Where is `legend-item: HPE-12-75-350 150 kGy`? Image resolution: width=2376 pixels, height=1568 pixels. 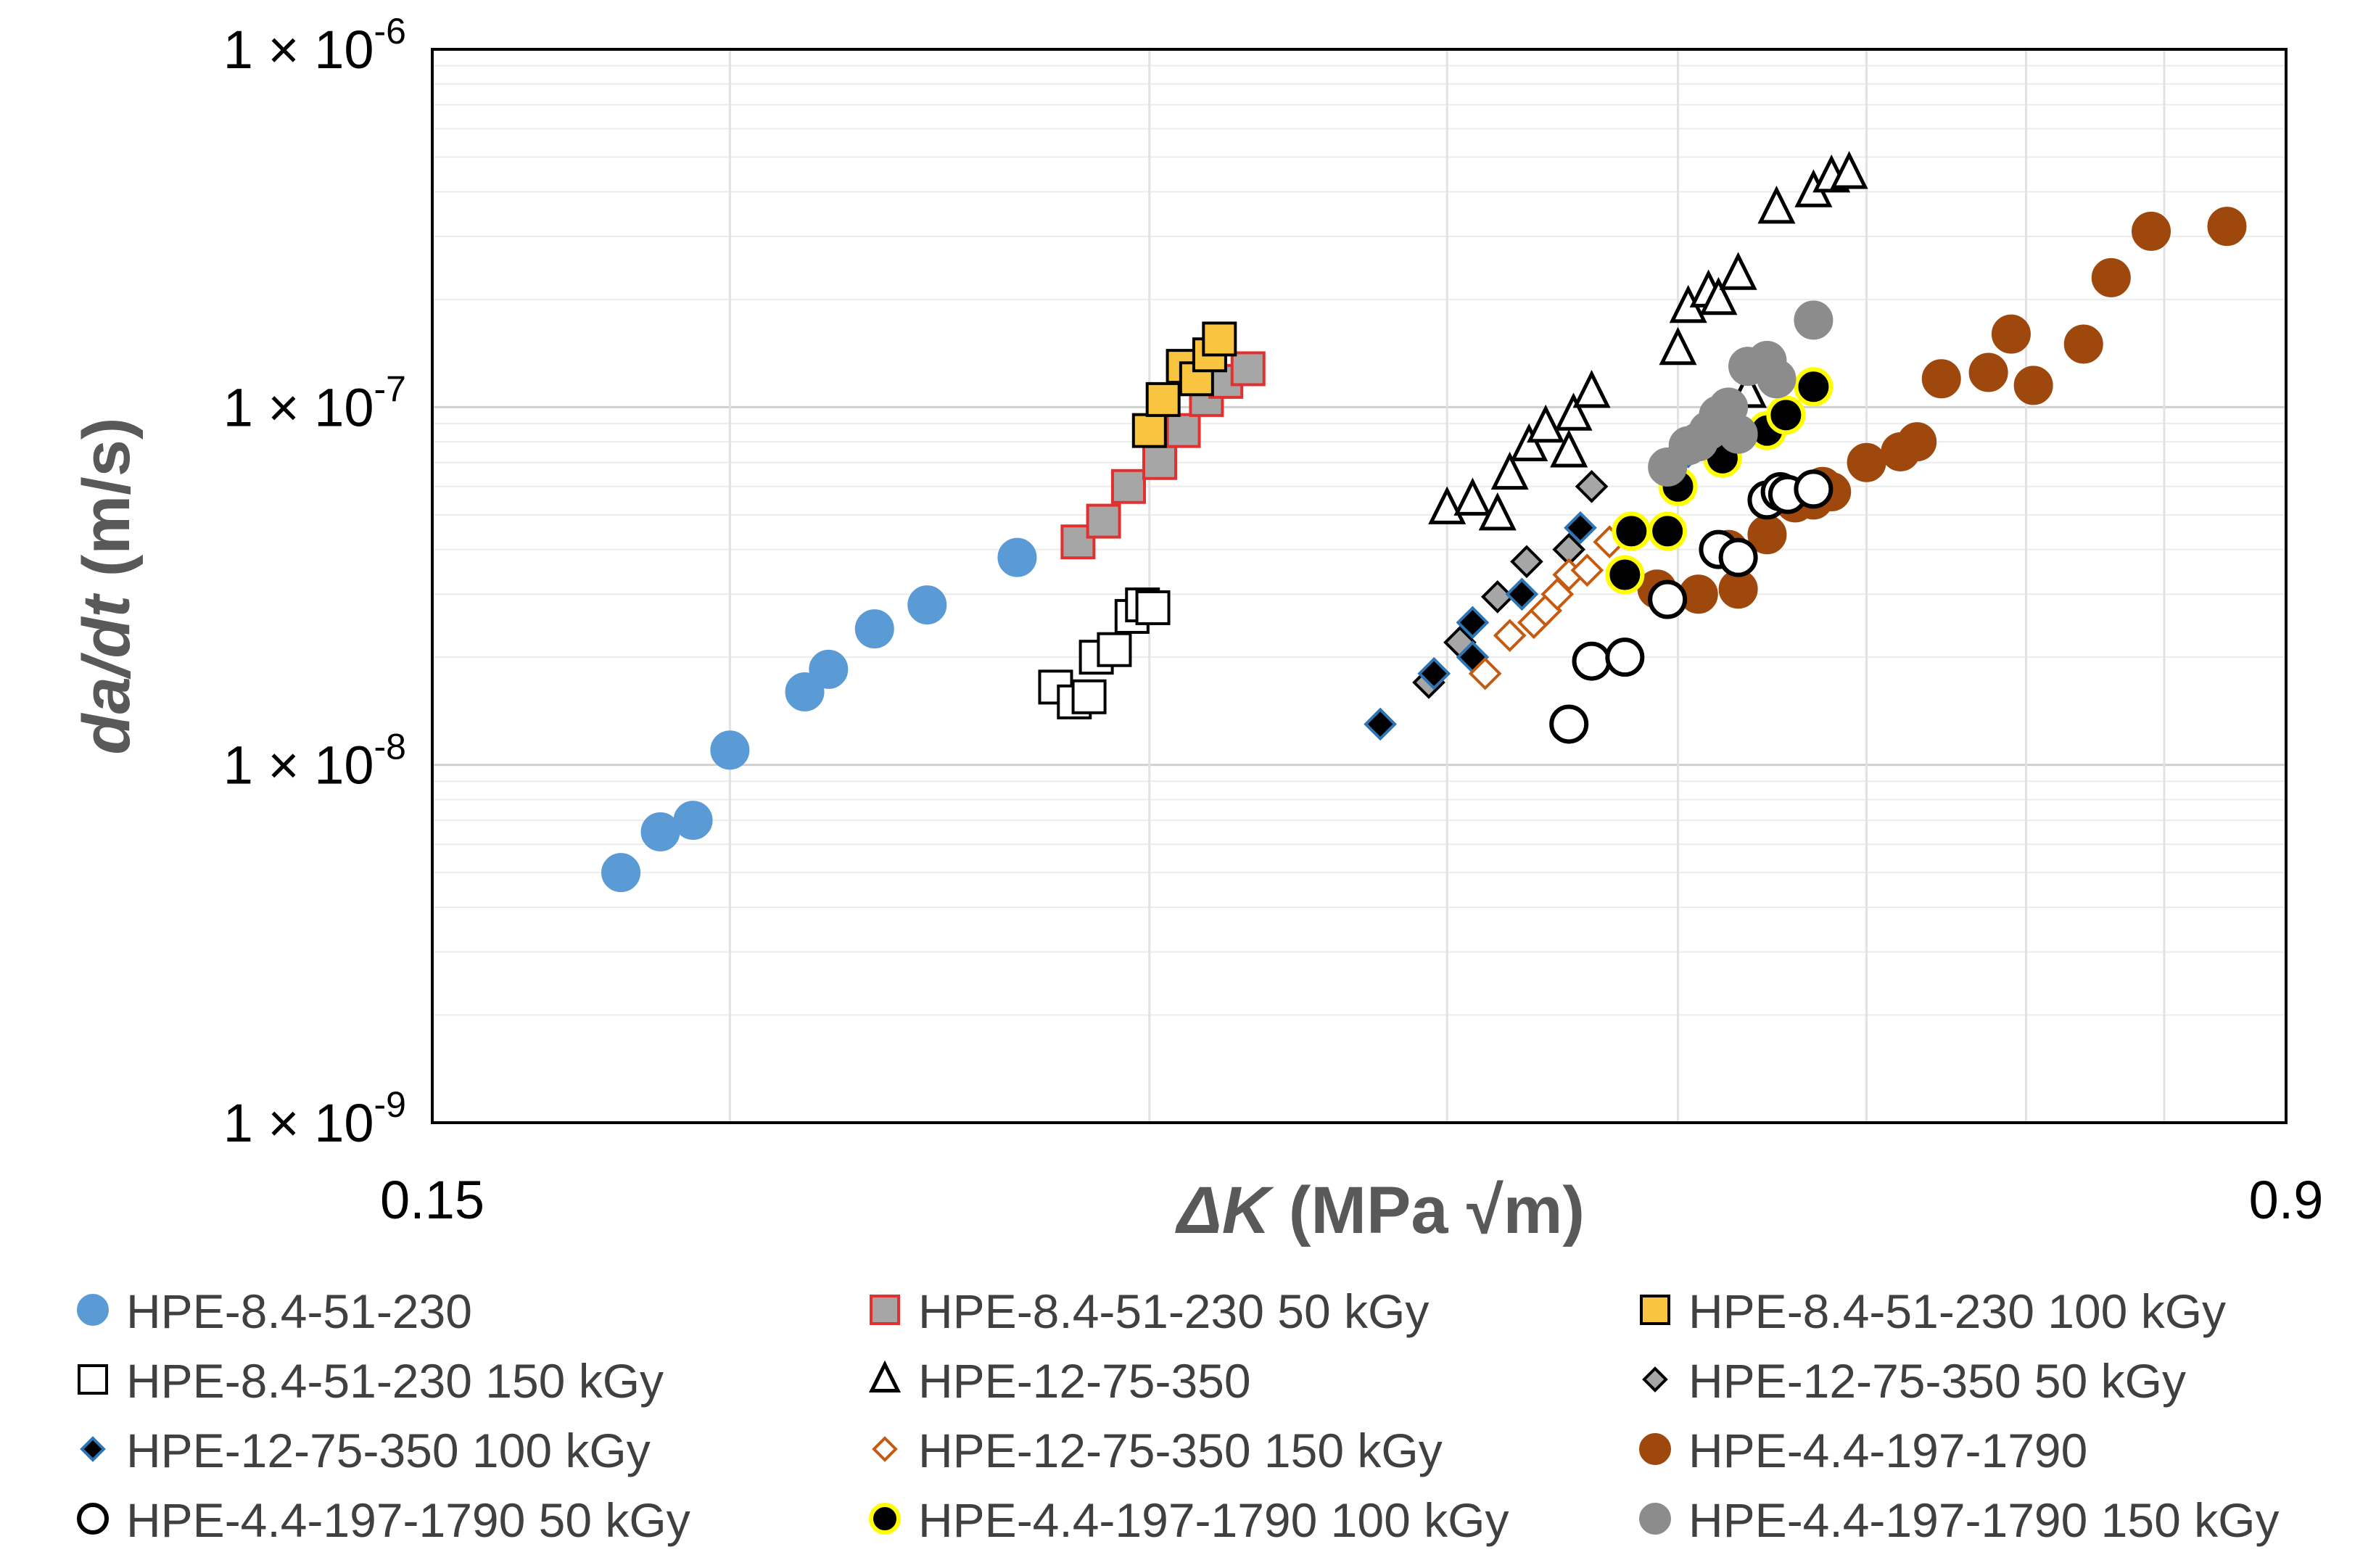 legend-item: HPE-12-75-350 150 kGy is located at coordinates (1157, 1450).